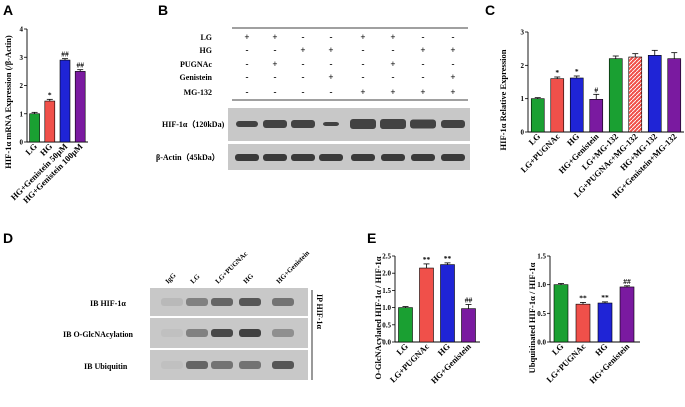 The image size is (685, 407). What do you see at coordinates (171, 278) in the screenshot?
I see `lane-label: IgG` at bounding box center [171, 278].